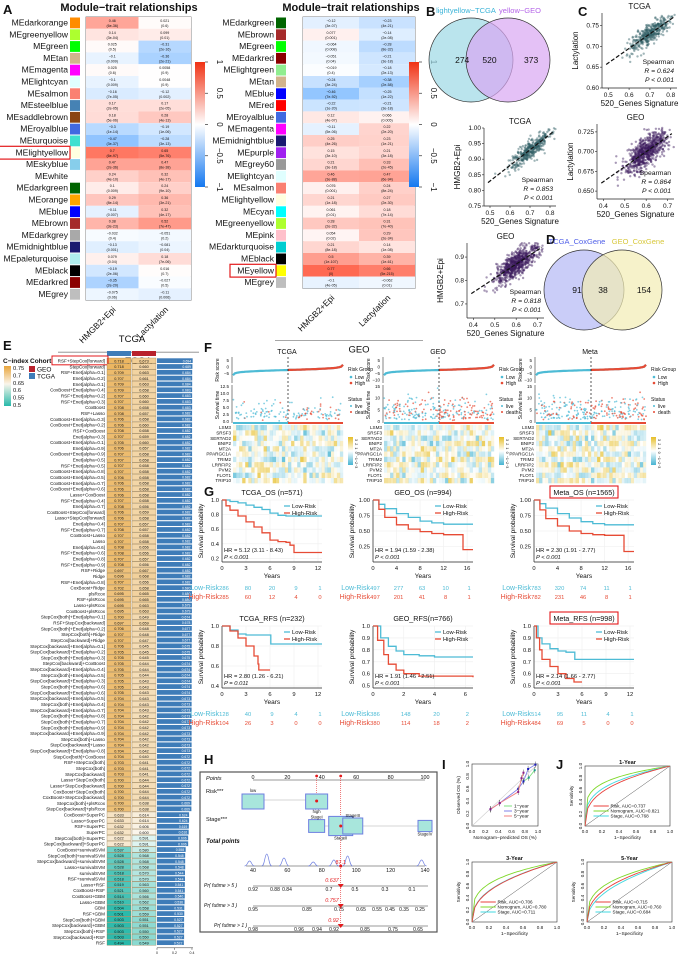 The width and height of the screenshot is (685, 966). Describe the element at coordinates (105, 129) in the screenshot. I see `heatmap-row: MEroyalblue −0.3(1e-14)−0.19(1e-06)` at that location.